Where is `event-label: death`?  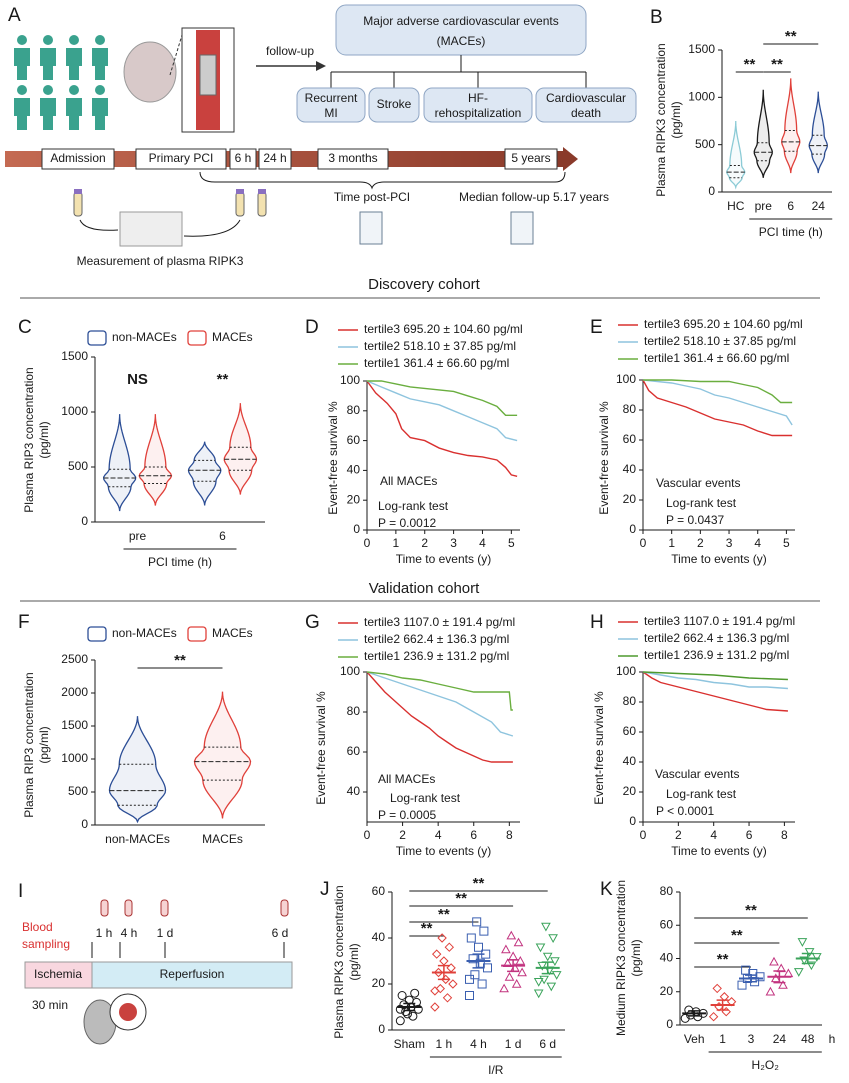
event-label: death is located at coordinates (586, 113).